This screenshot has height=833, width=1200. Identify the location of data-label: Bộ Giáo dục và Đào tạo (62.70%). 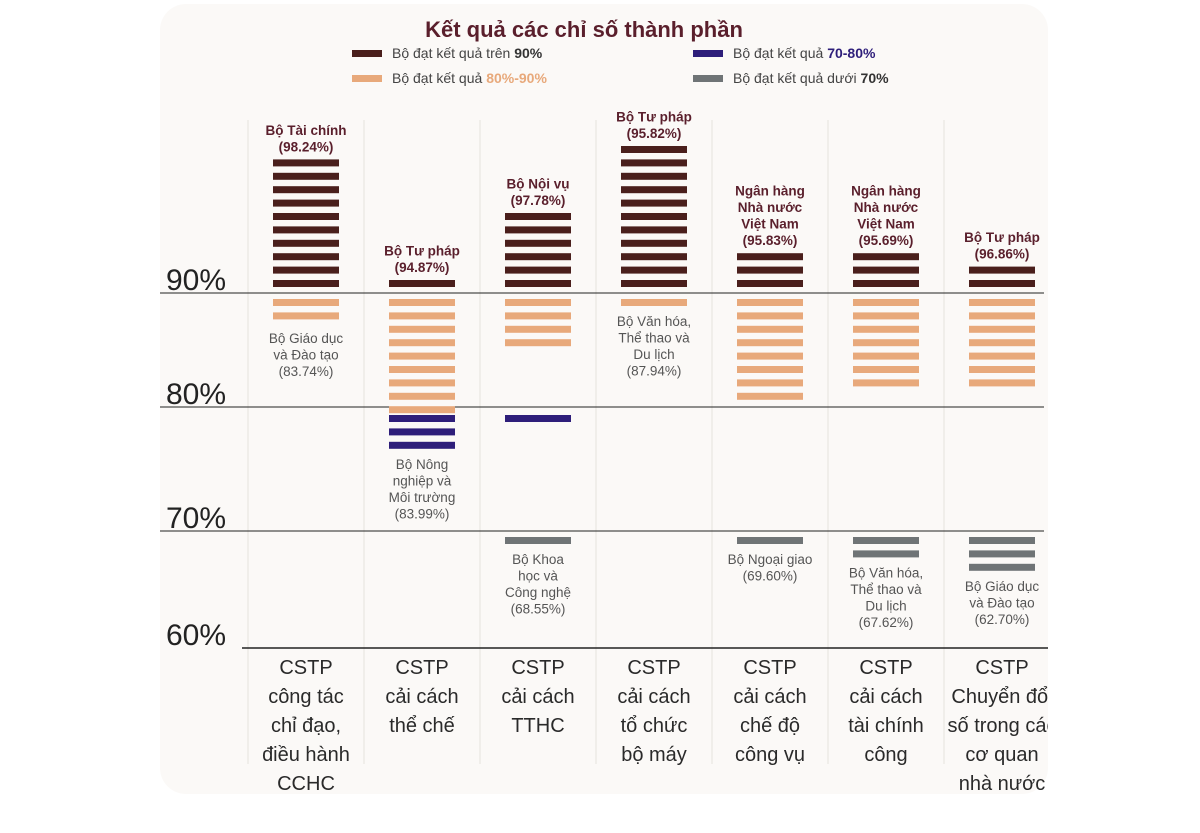
(1002, 603).